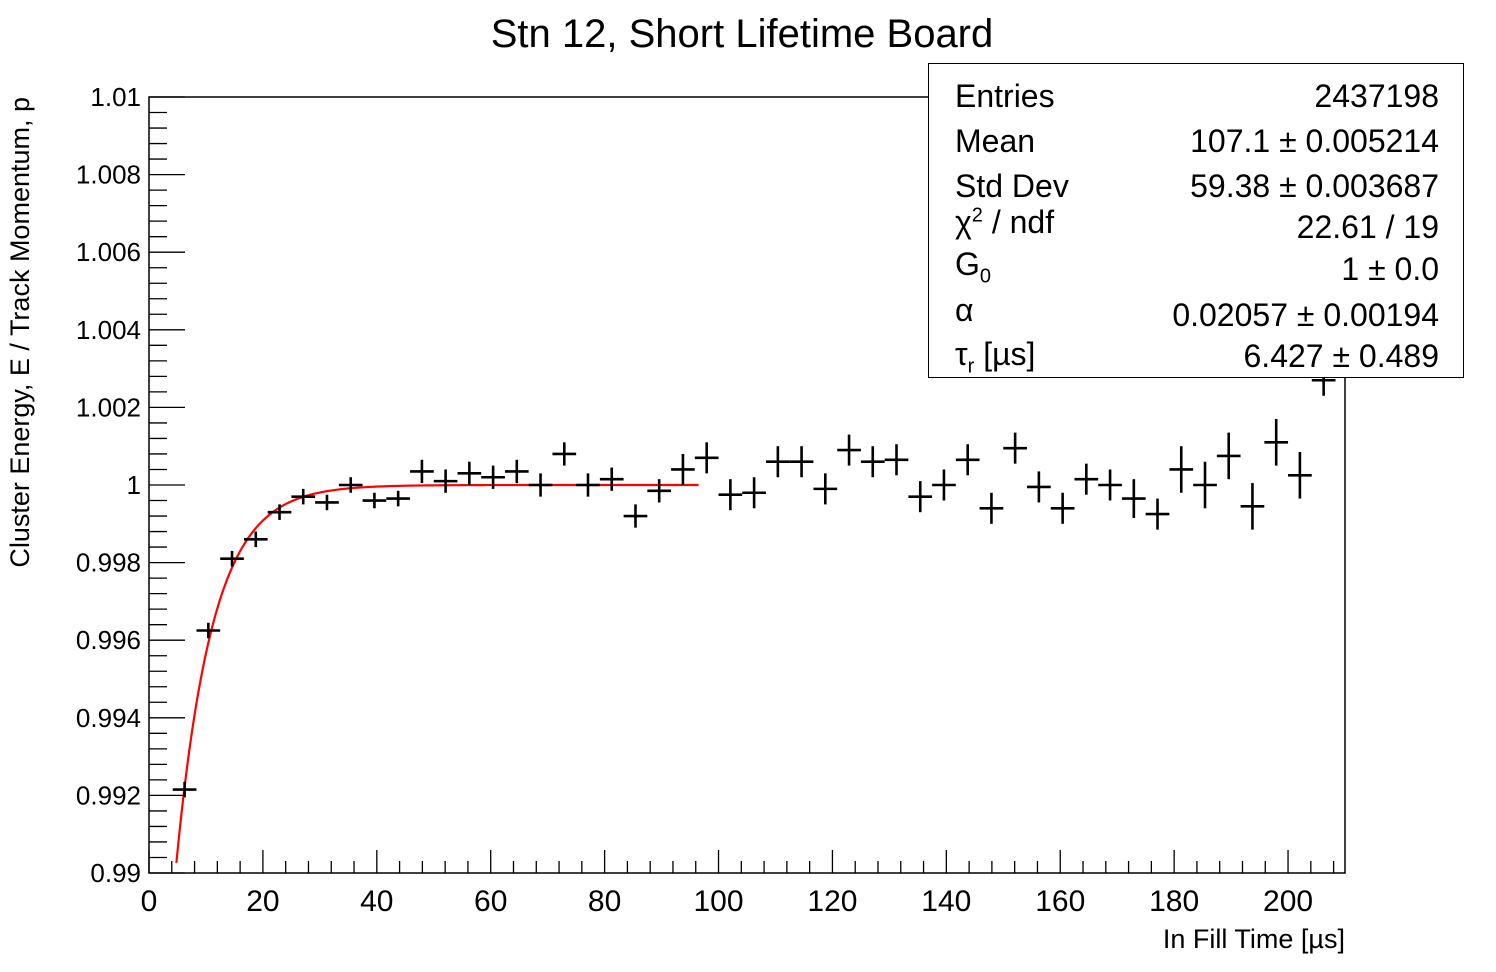  What do you see at coordinates (20, 332) in the screenshot?
I see `y-axis-label: Cluster Energy, E / Track Momentum, p` at bounding box center [20, 332].